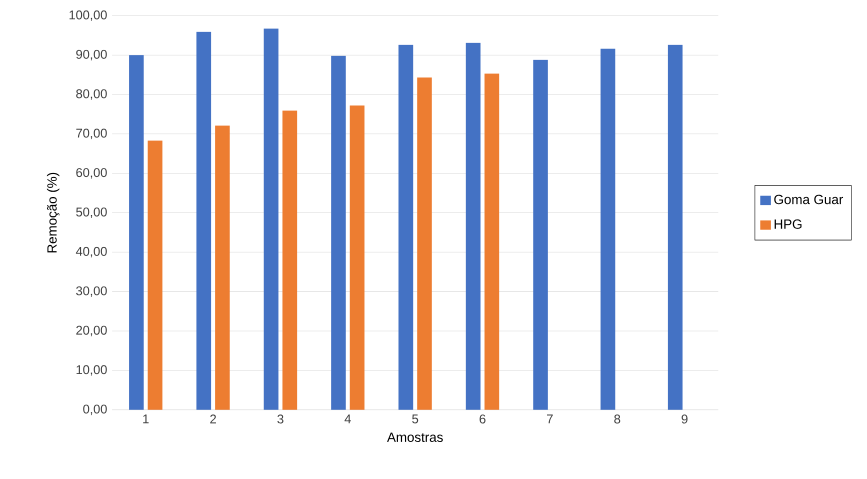  What do you see at coordinates (91, 94) in the screenshot?
I see `y-tick-label: 80,00` at bounding box center [91, 94].